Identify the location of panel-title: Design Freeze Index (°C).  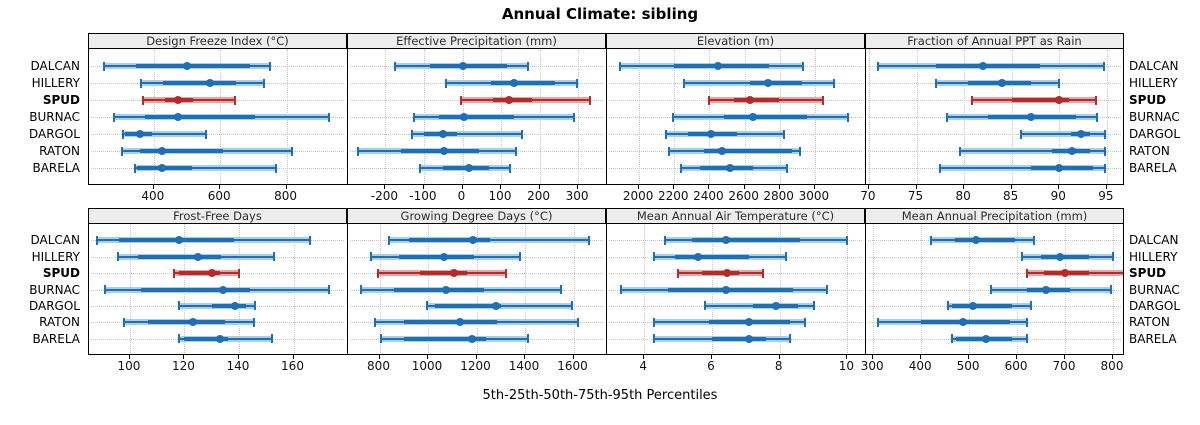
(217, 41).